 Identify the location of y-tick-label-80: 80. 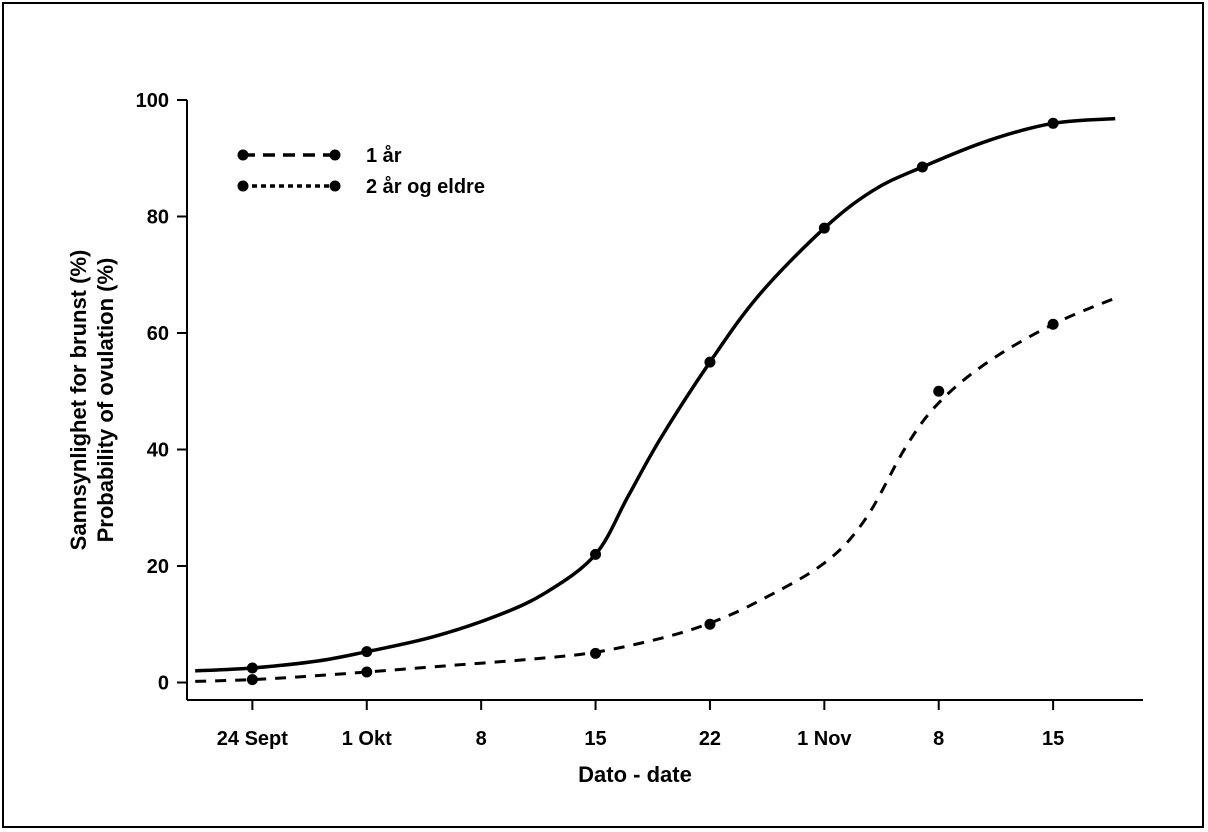
(158, 218).